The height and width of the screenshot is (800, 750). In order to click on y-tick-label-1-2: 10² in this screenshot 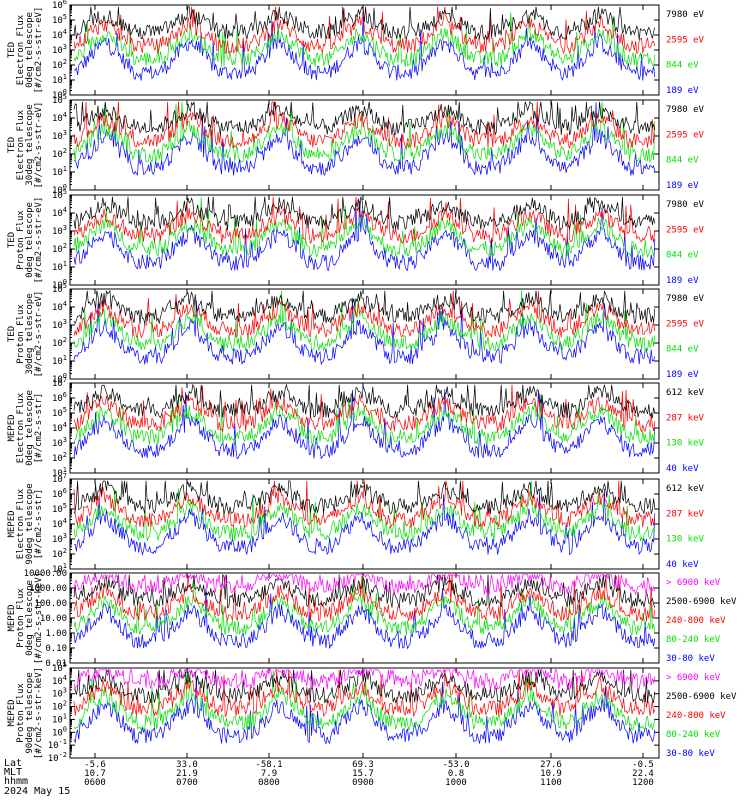, I will do `click(59, 153)`.